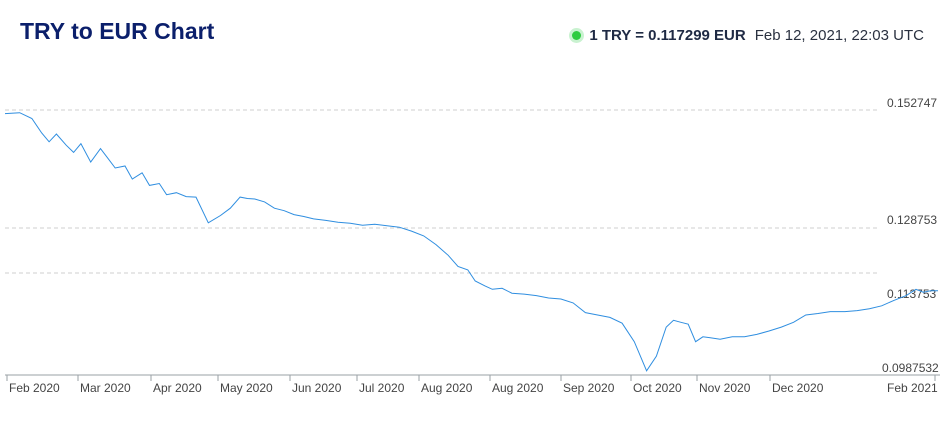  I want to click on x-tick-label: Dec 2020, so click(798, 388).